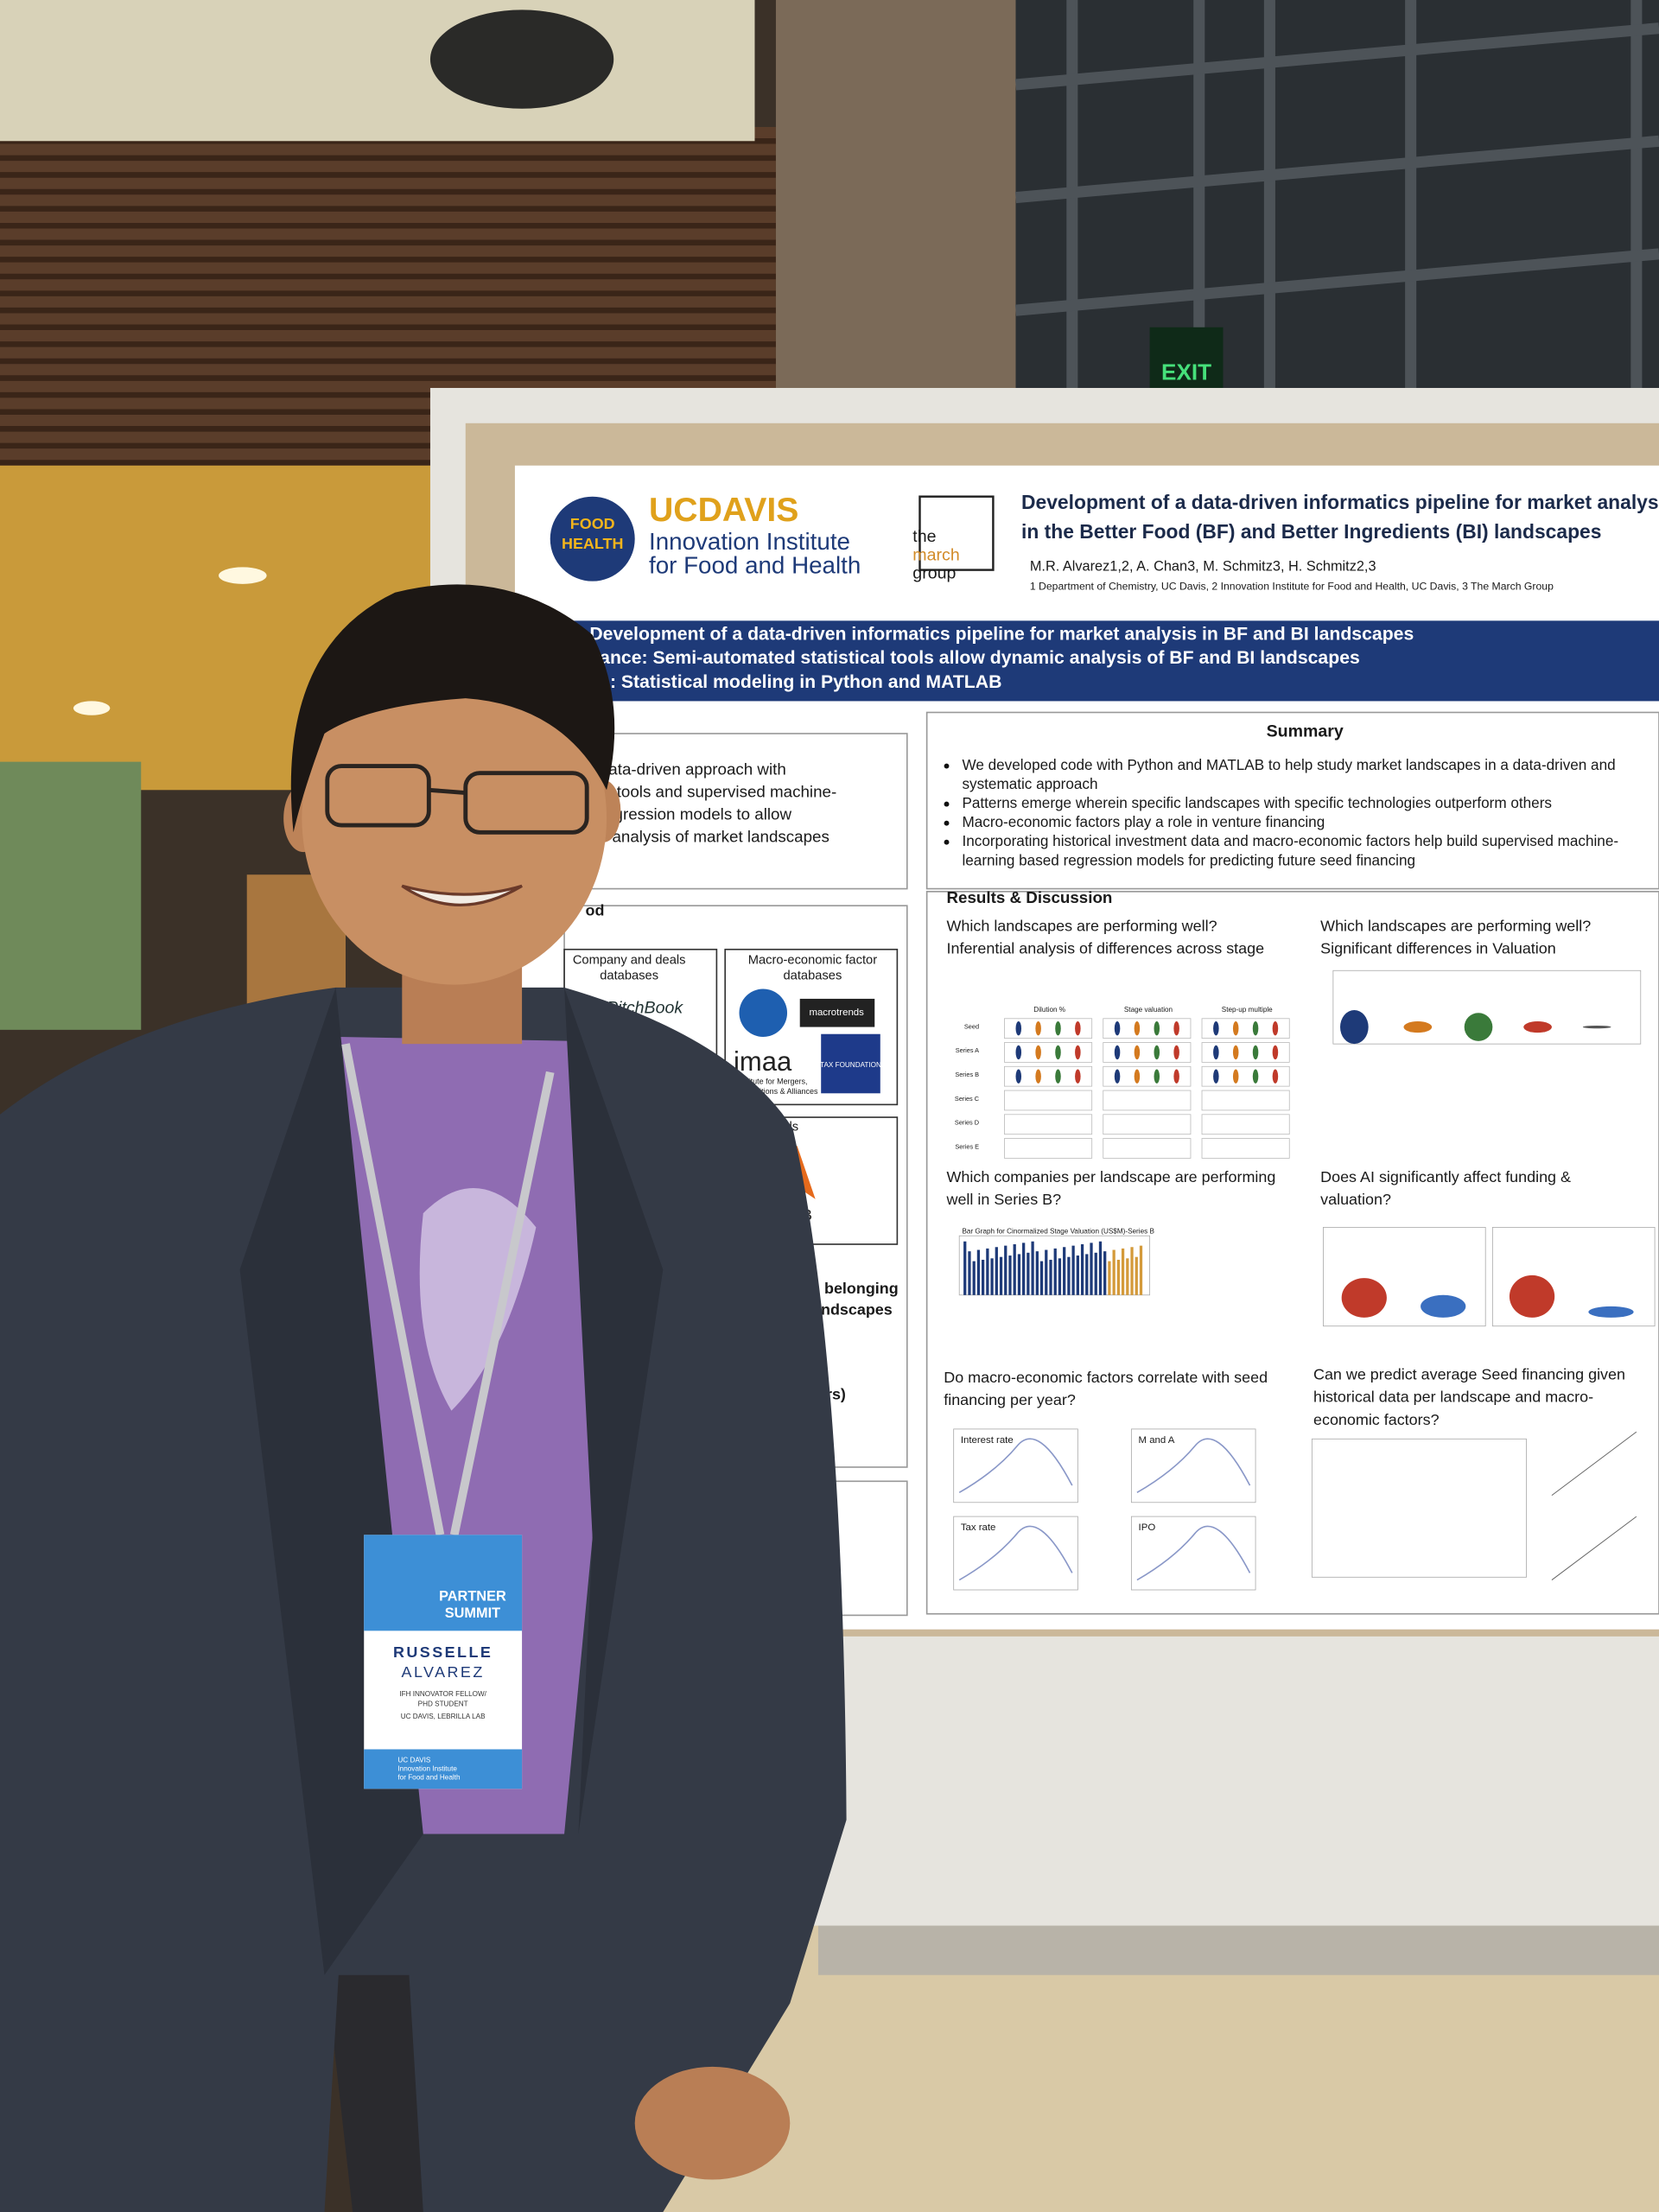 The width and height of the screenshot is (1659, 2212). What do you see at coordinates (777, 1091) in the screenshot?
I see `text-label: Acquisitions & Alliances` at bounding box center [777, 1091].